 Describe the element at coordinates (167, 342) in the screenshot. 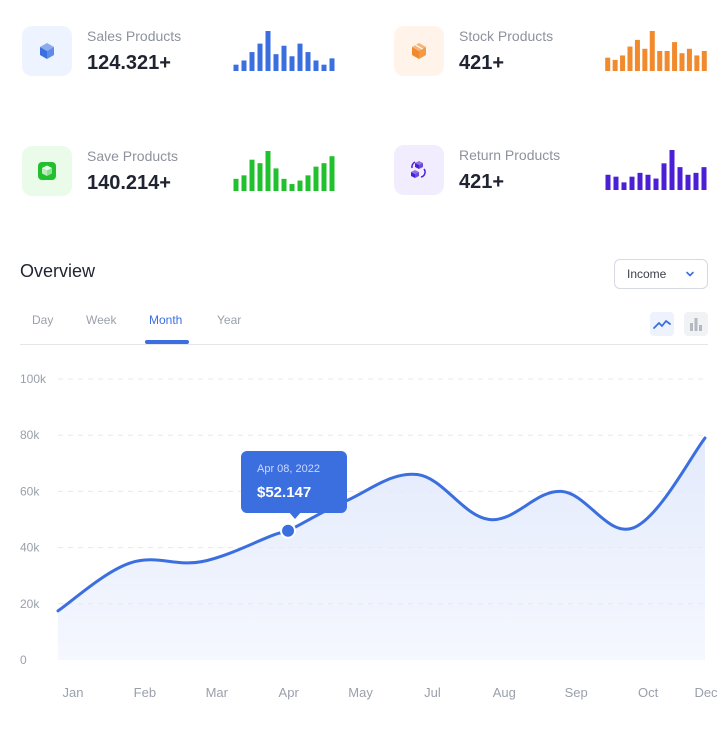

I see `active-tab-indicator` at that location.